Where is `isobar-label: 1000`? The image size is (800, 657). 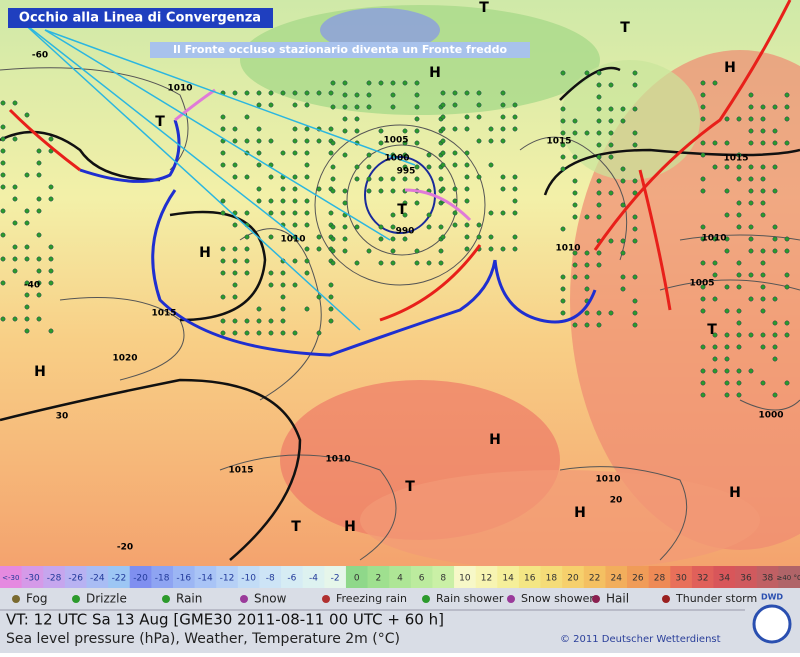 isobar-label: 1000 is located at coordinates (770, 416).